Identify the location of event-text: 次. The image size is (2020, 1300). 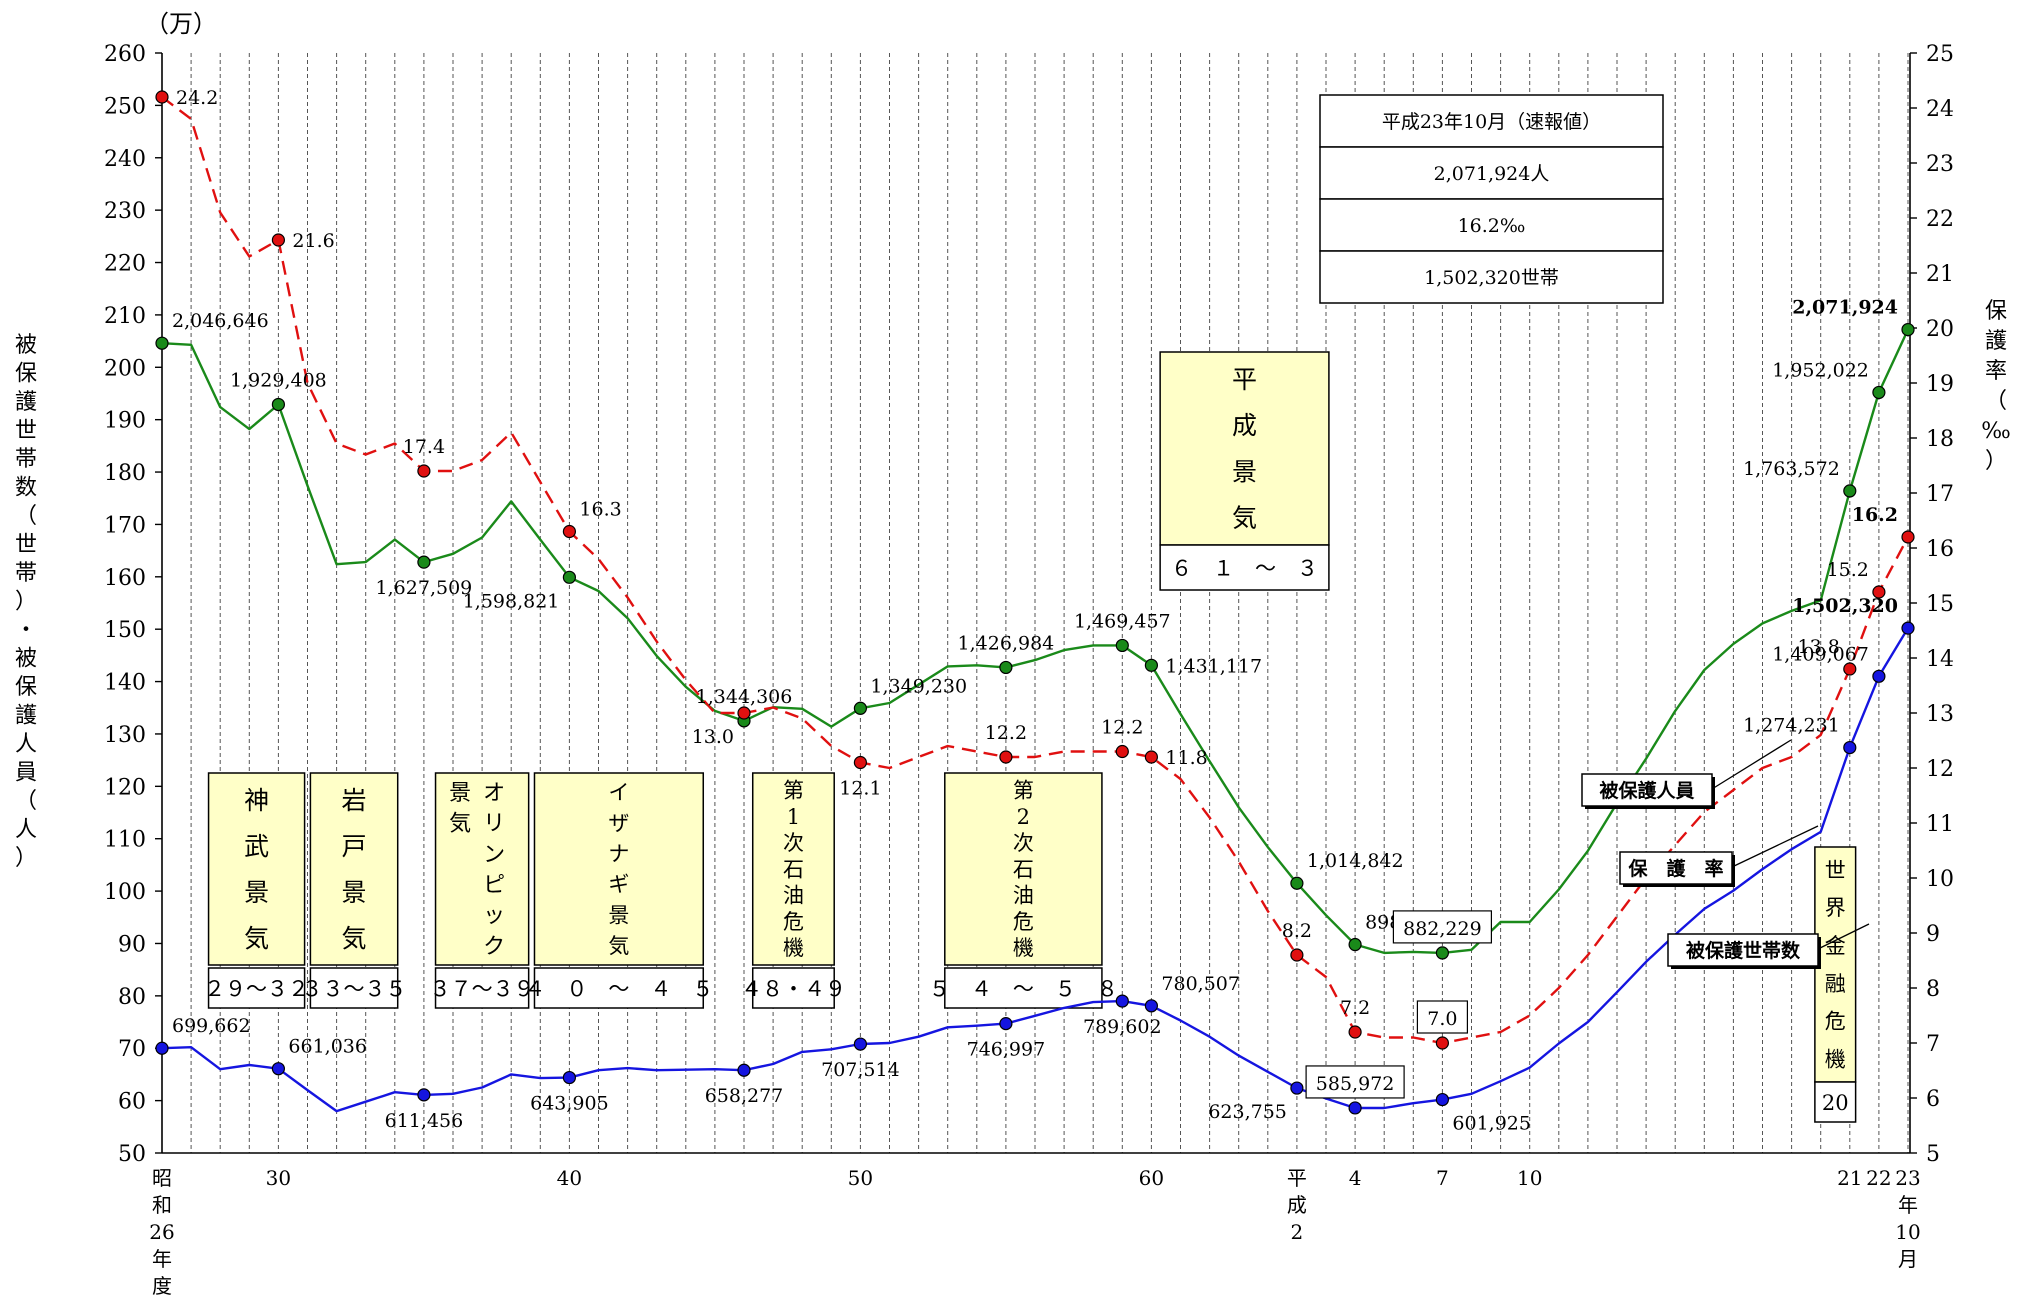
(793, 843).